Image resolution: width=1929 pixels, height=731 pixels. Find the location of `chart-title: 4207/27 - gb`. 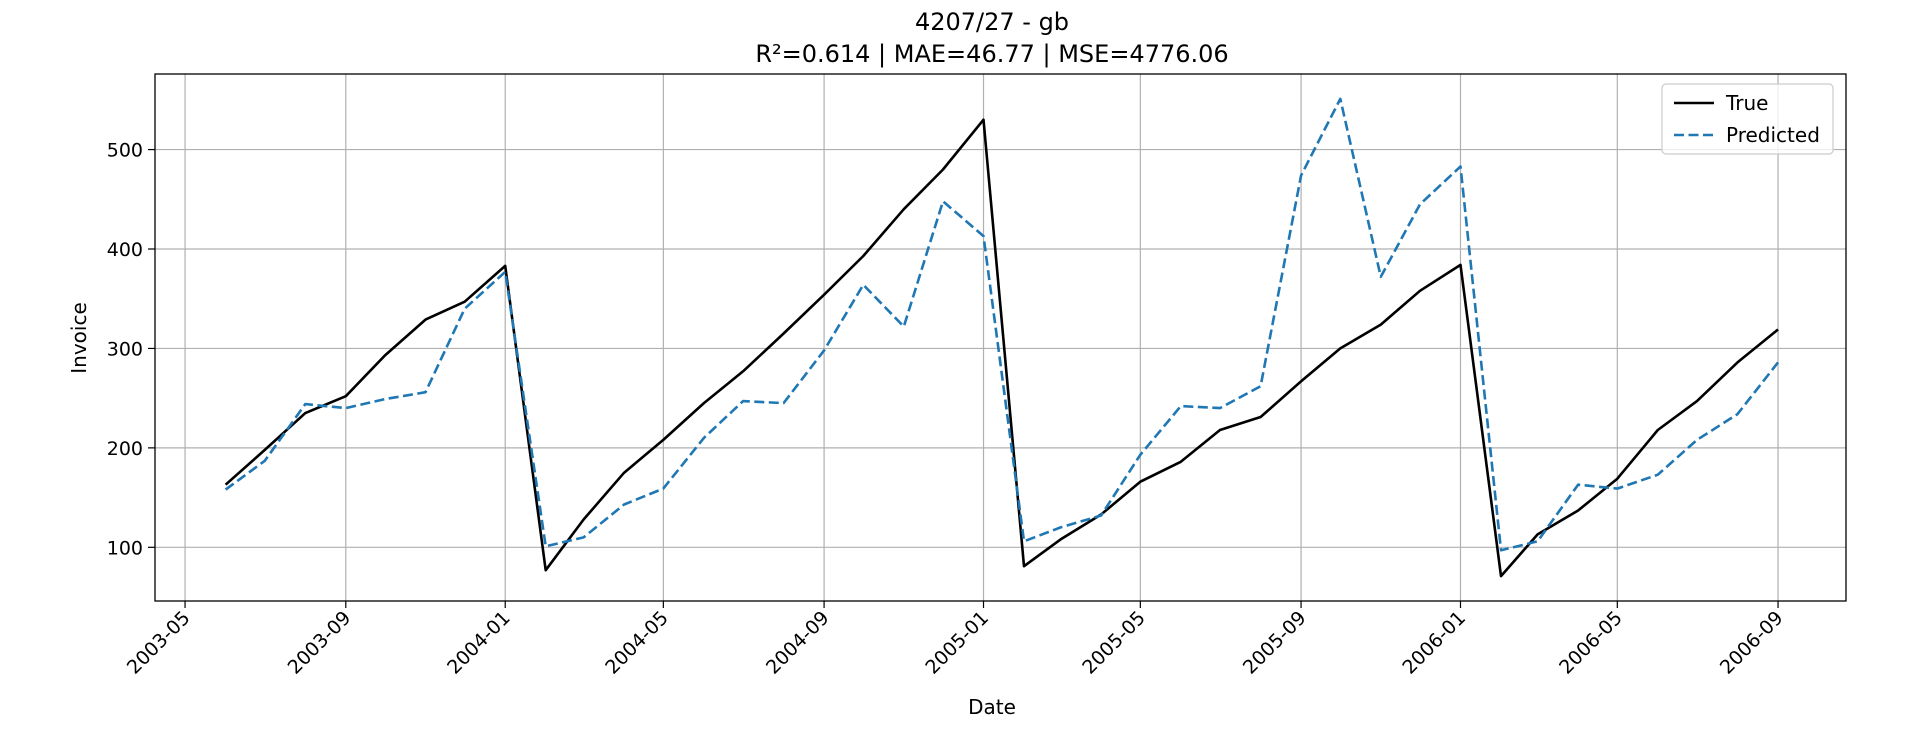

chart-title: 4207/27 - gb is located at coordinates (992, 22).